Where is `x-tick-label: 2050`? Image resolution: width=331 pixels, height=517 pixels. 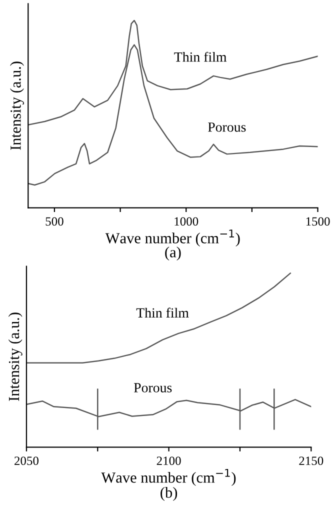 x-tick-label: 2050 is located at coordinates (26, 461).